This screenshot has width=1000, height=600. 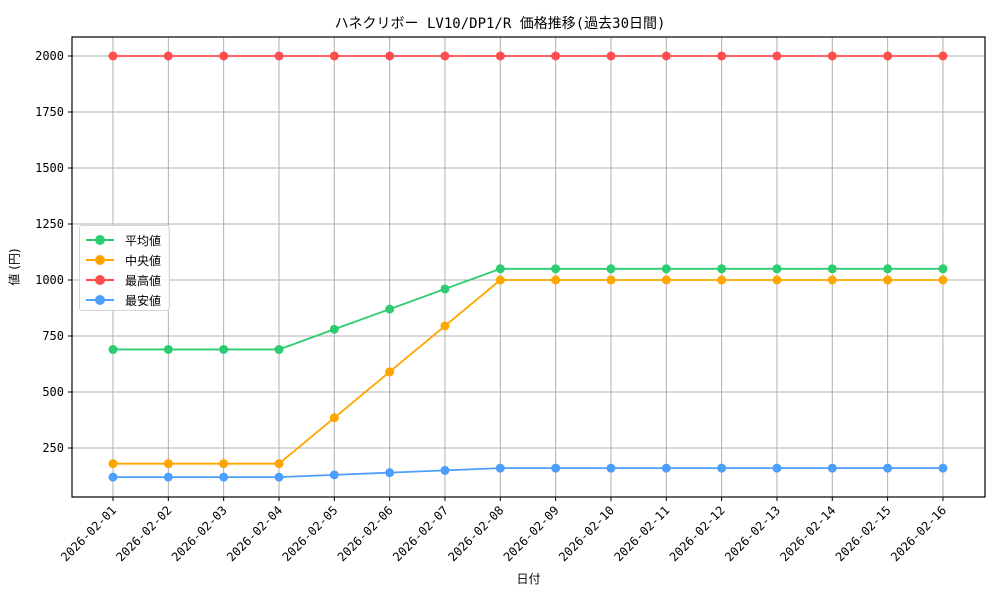 What do you see at coordinates (475, 533) in the screenshot?
I see `x-tick-label: 2026-02-08` at bounding box center [475, 533].